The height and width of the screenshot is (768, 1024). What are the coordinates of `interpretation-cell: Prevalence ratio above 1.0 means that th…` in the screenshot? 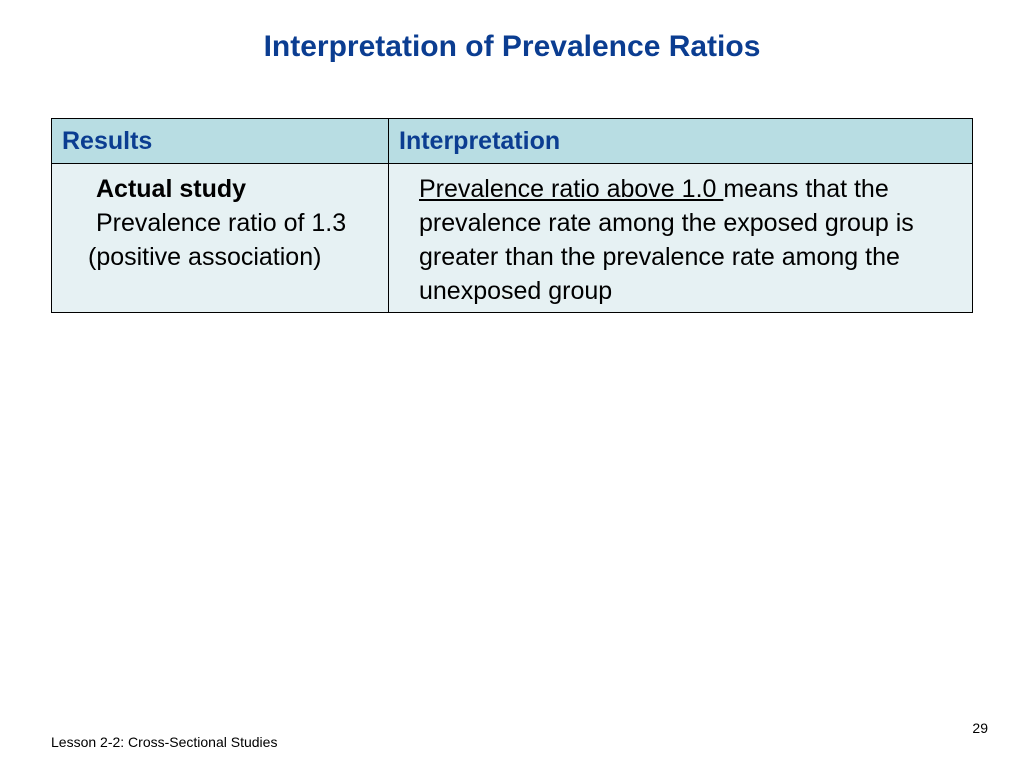 It's located at (680, 238).